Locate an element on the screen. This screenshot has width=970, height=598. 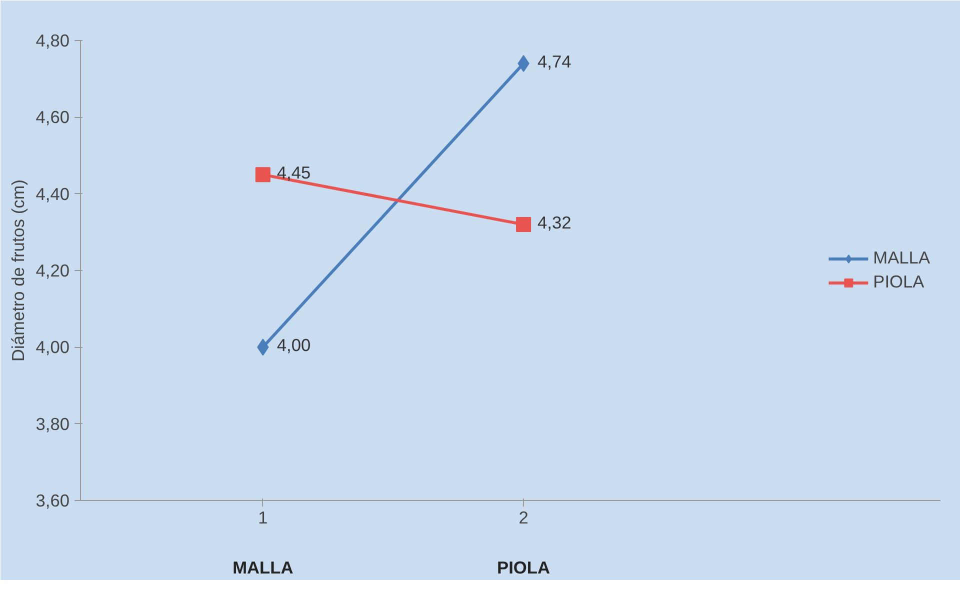
y-tick-label: 4,20 is located at coordinates (53, 270).